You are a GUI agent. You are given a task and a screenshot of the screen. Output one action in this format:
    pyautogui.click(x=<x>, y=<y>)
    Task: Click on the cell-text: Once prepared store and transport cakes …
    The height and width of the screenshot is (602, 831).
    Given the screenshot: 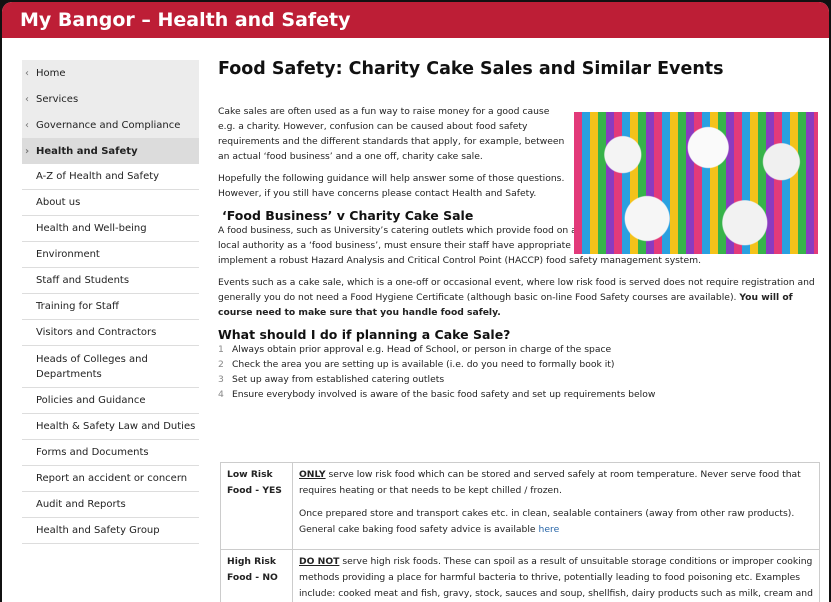 What is the action you would take?
    pyautogui.click(x=547, y=521)
    